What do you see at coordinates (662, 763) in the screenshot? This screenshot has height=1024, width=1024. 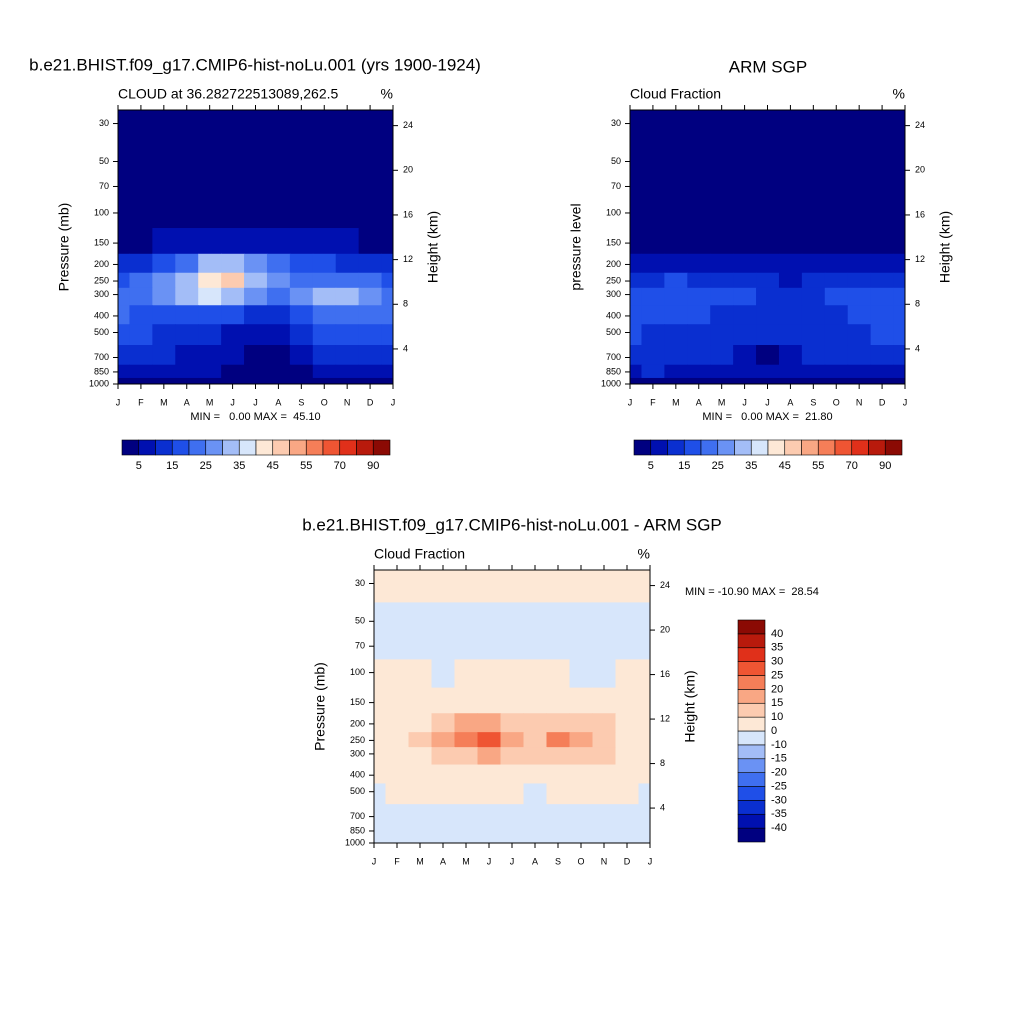 I see `y2-tick-label: 8` at bounding box center [662, 763].